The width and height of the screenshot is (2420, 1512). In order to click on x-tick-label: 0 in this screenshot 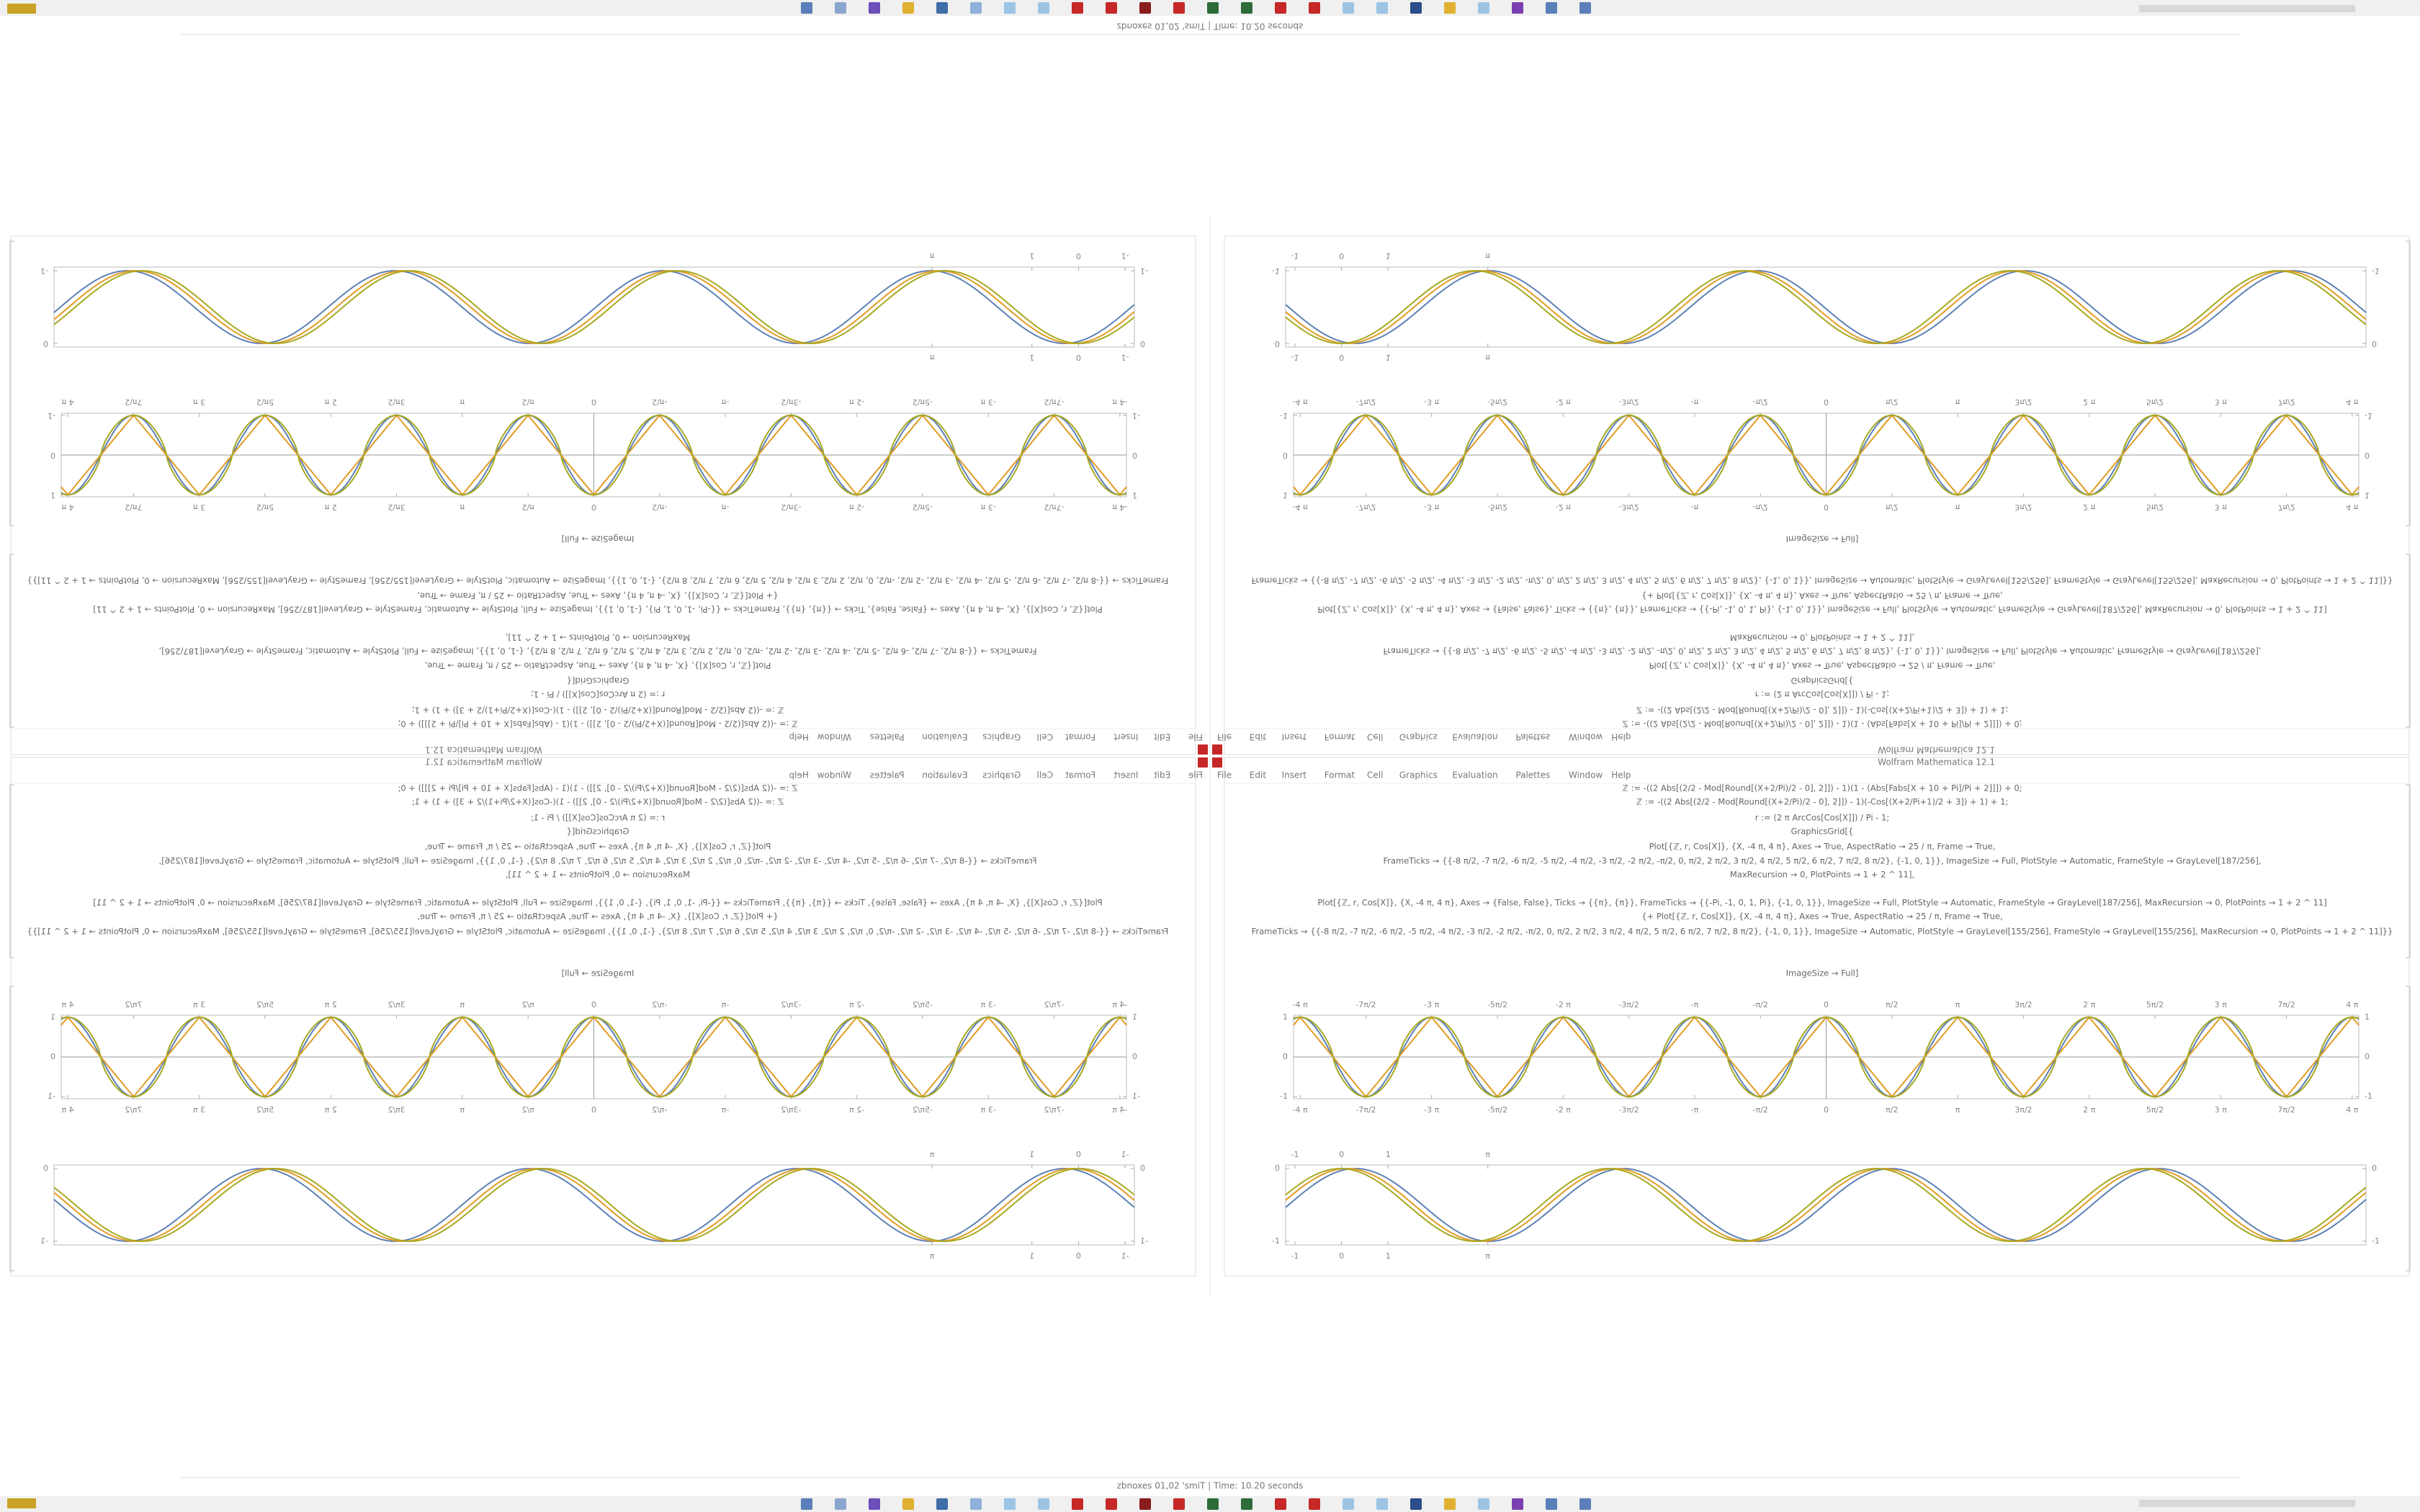, I will do `click(593, 1110)`.